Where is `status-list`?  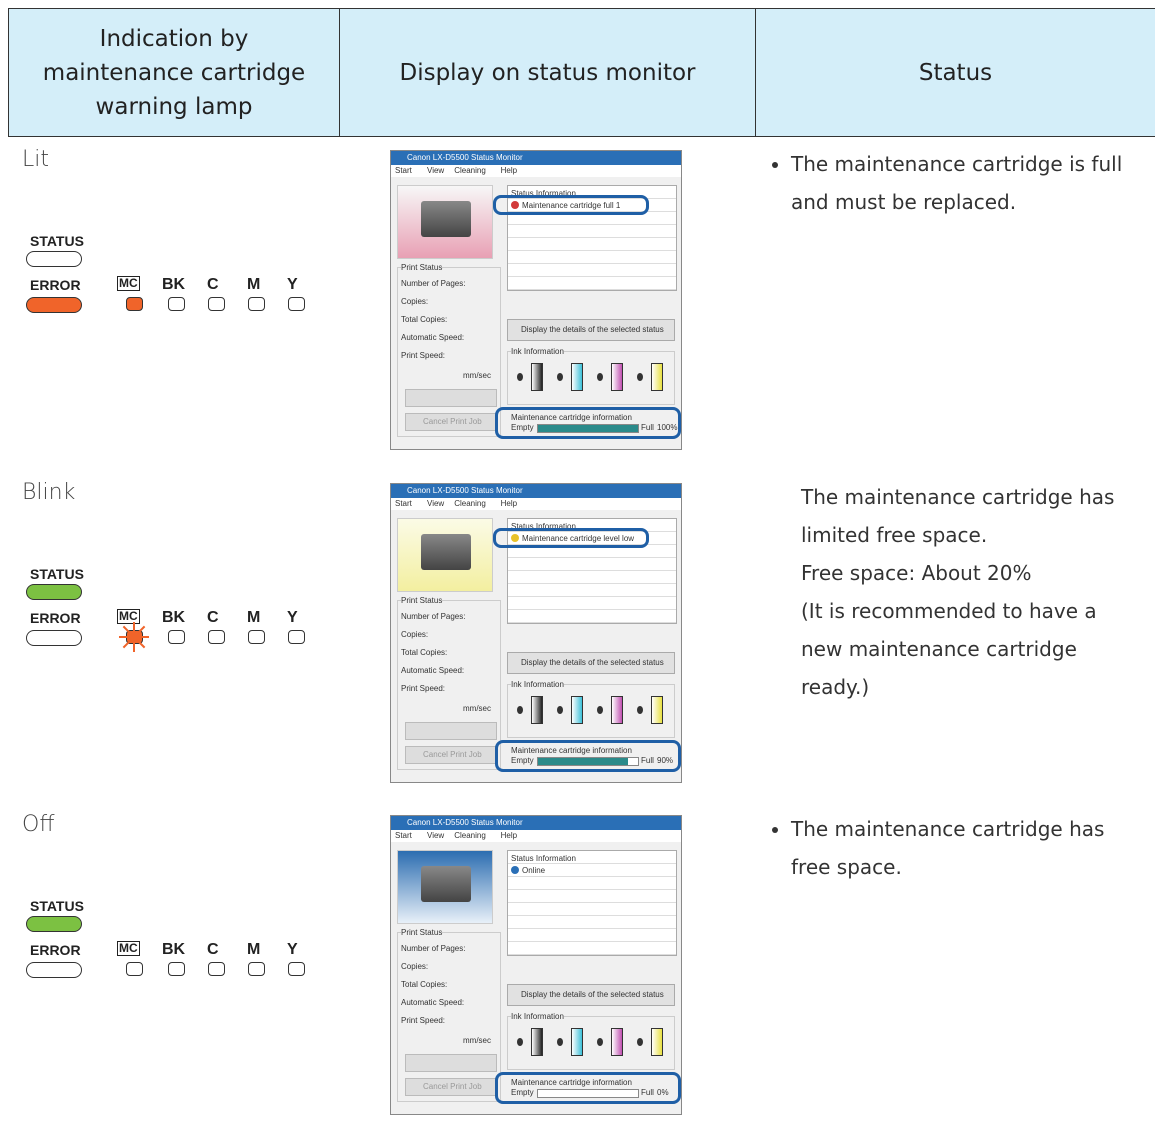
status-list is located at coordinates (592, 903).